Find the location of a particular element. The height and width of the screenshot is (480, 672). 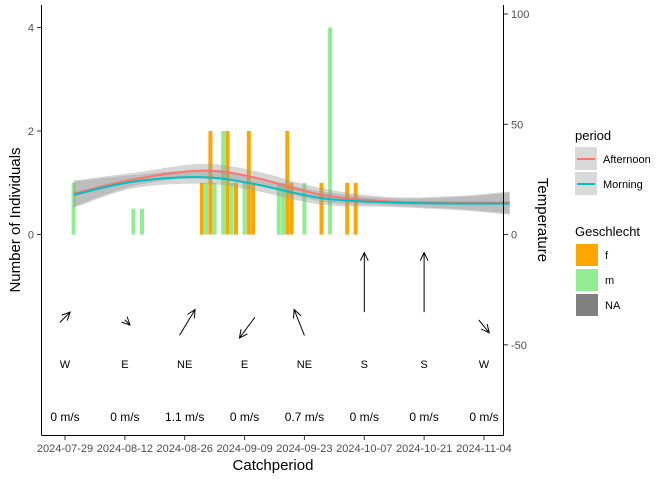

x-tick-label: 2024-09-09 is located at coordinates (244, 449).